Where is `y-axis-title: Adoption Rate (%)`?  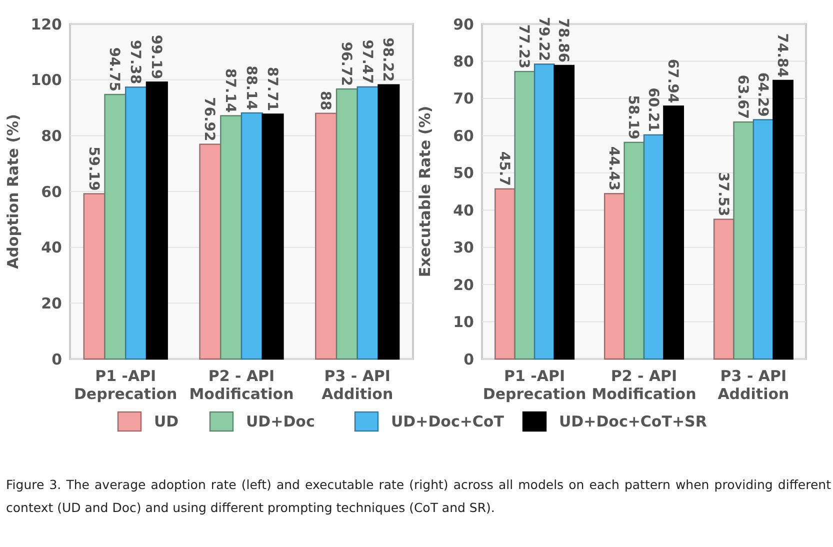 y-axis-title: Adoption Rate (%) is located at coordinates (13, 191).